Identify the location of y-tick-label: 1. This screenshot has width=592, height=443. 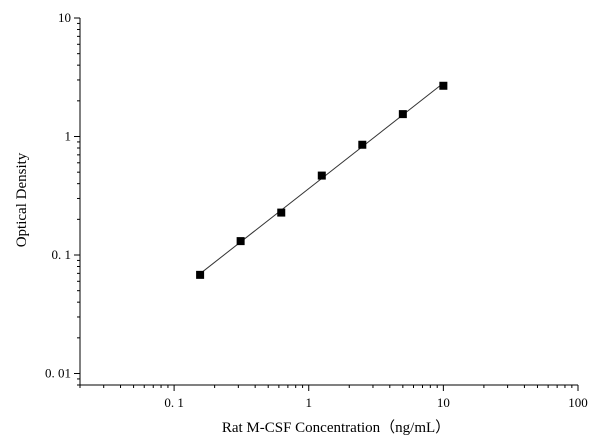
(68, 136).